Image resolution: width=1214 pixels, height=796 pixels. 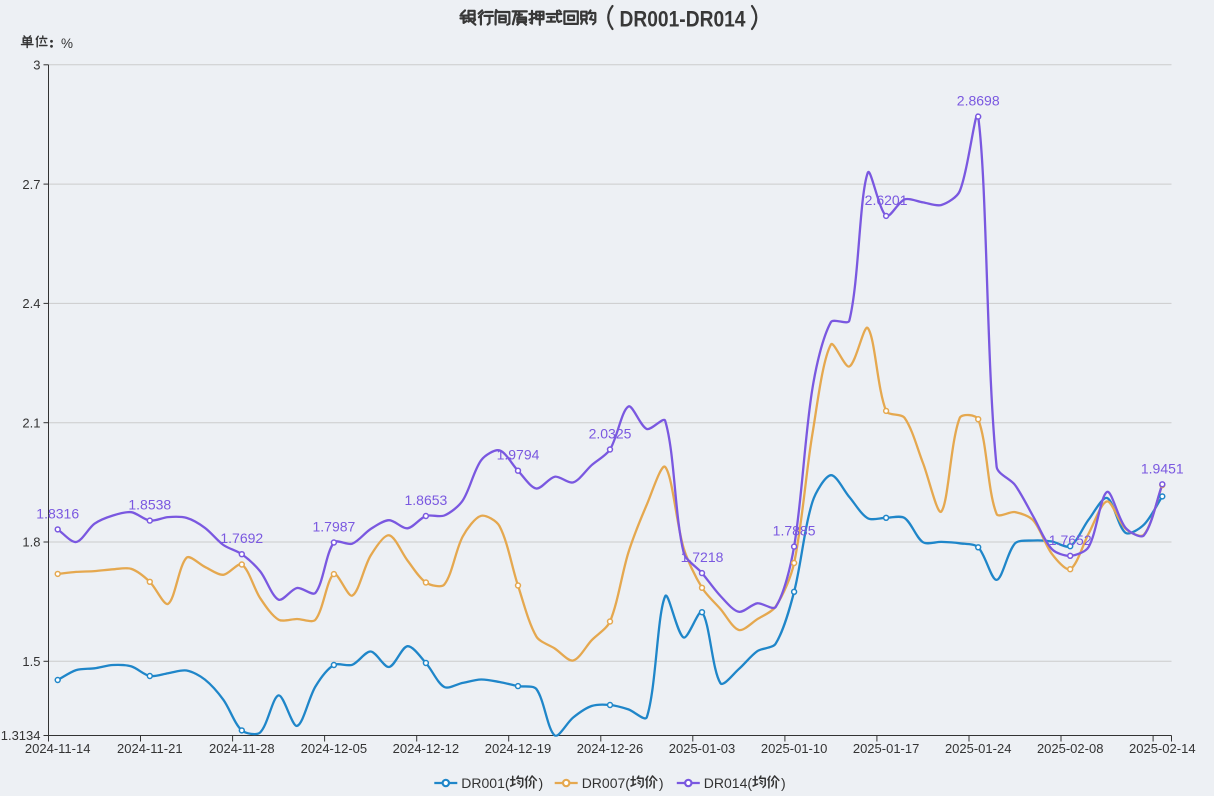 I want to click on svg-text: DR001-DR014, so click(x=683, y=19).